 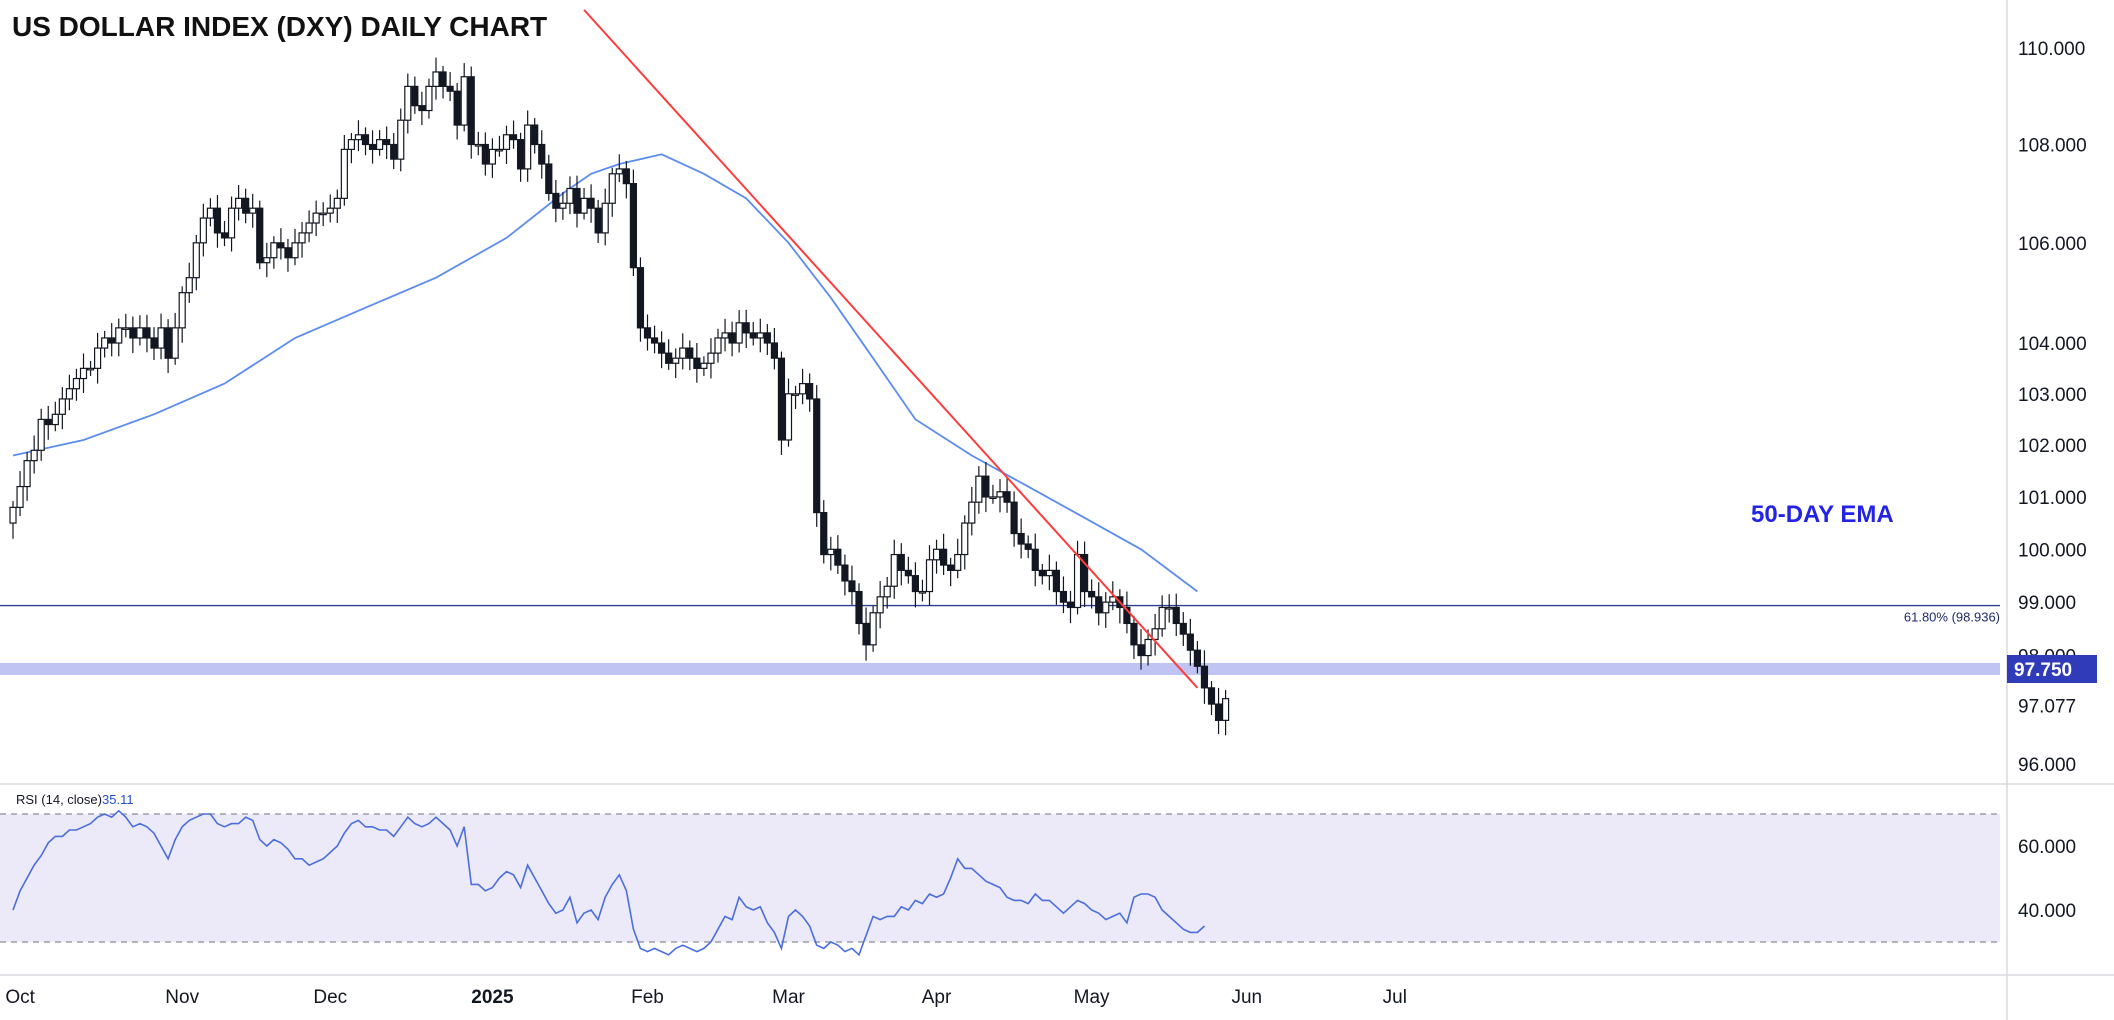 I want to click on time-tick-label: May, so click(x=1092, y=997).